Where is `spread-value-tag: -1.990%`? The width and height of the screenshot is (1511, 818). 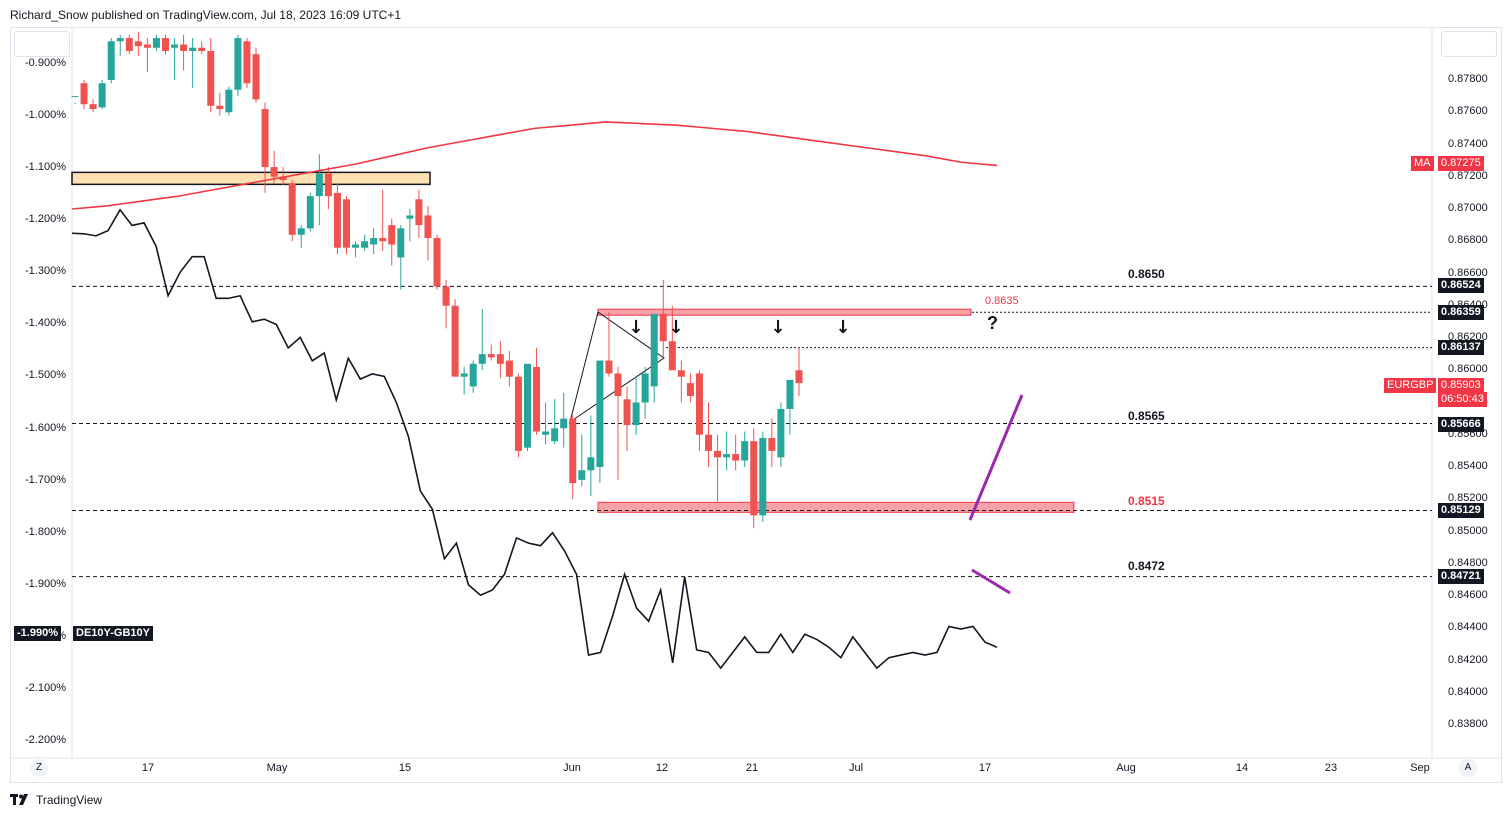 spread-value-tag: -1.990% is located at coordinates (37, 633).